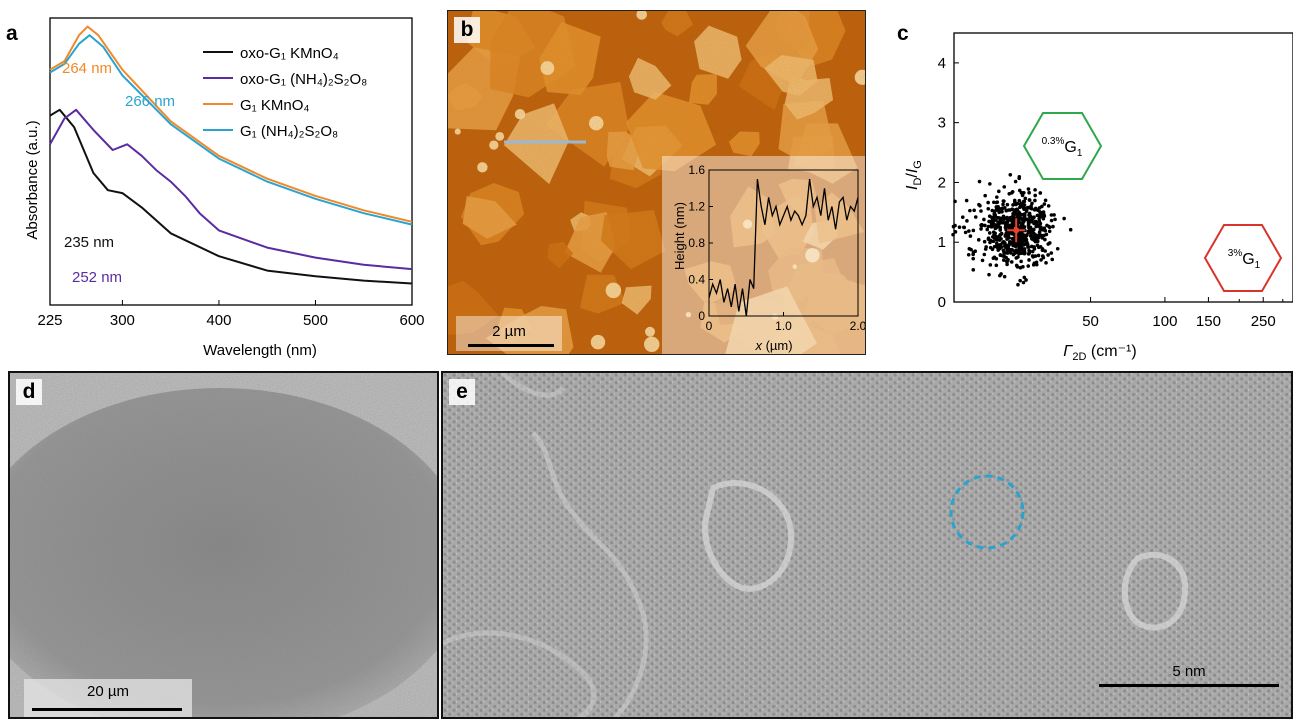  Describe the element at coordinates (942, 182) in the screenshot. I see `y-tick-label: 2` at that location.